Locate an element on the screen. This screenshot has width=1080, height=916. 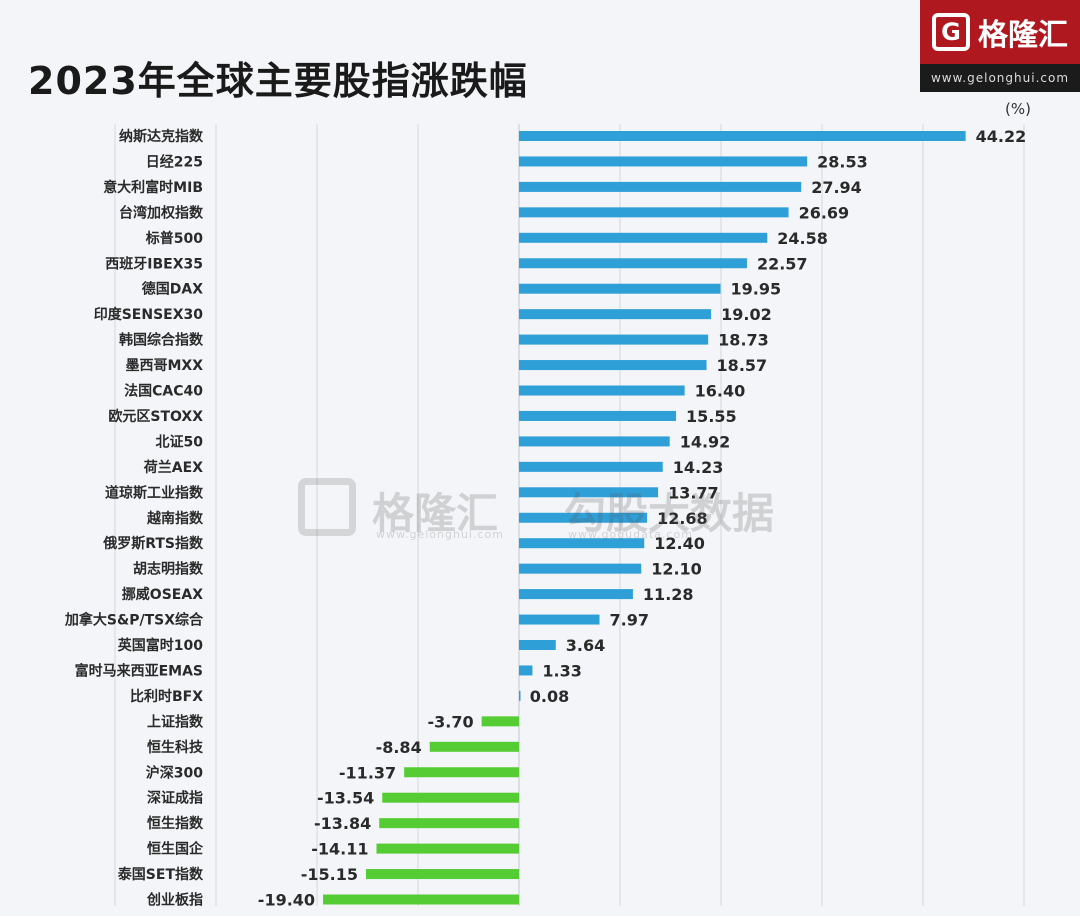
value-label: -13.84 is located at coordinates (342, 823).